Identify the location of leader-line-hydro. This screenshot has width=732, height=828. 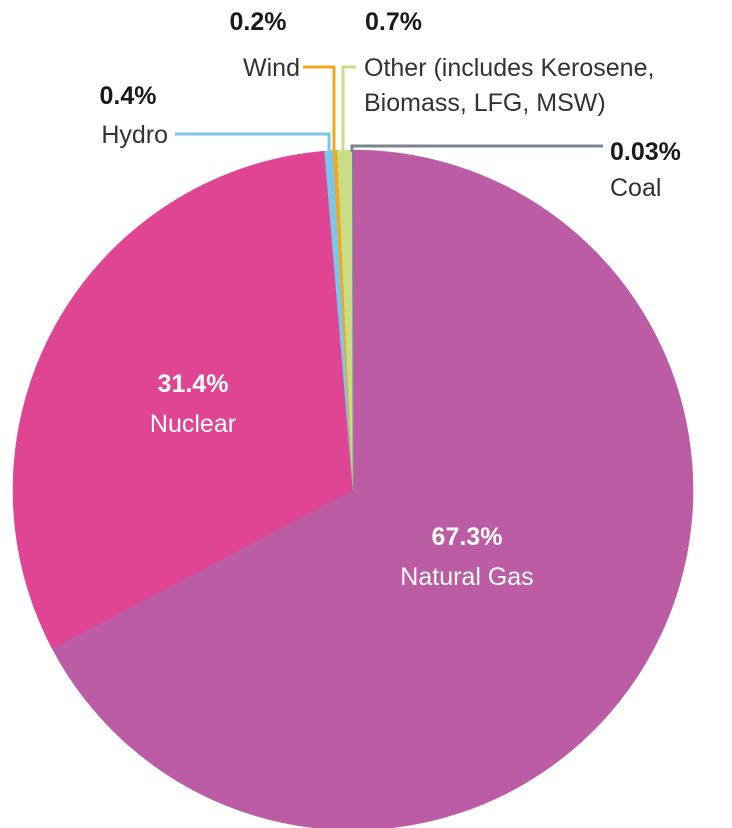
(253, 142).